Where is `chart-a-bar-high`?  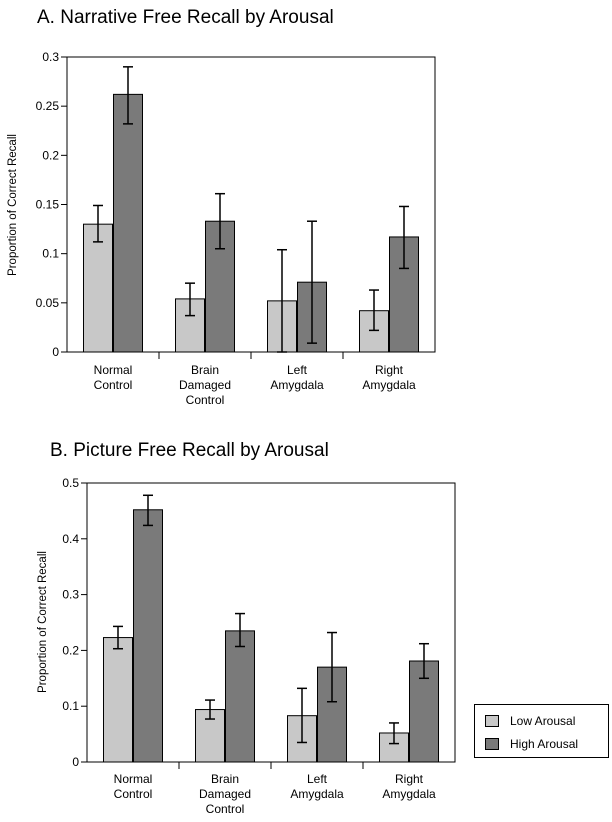
chart-a-bar-high is located at coordinates (128, 223).